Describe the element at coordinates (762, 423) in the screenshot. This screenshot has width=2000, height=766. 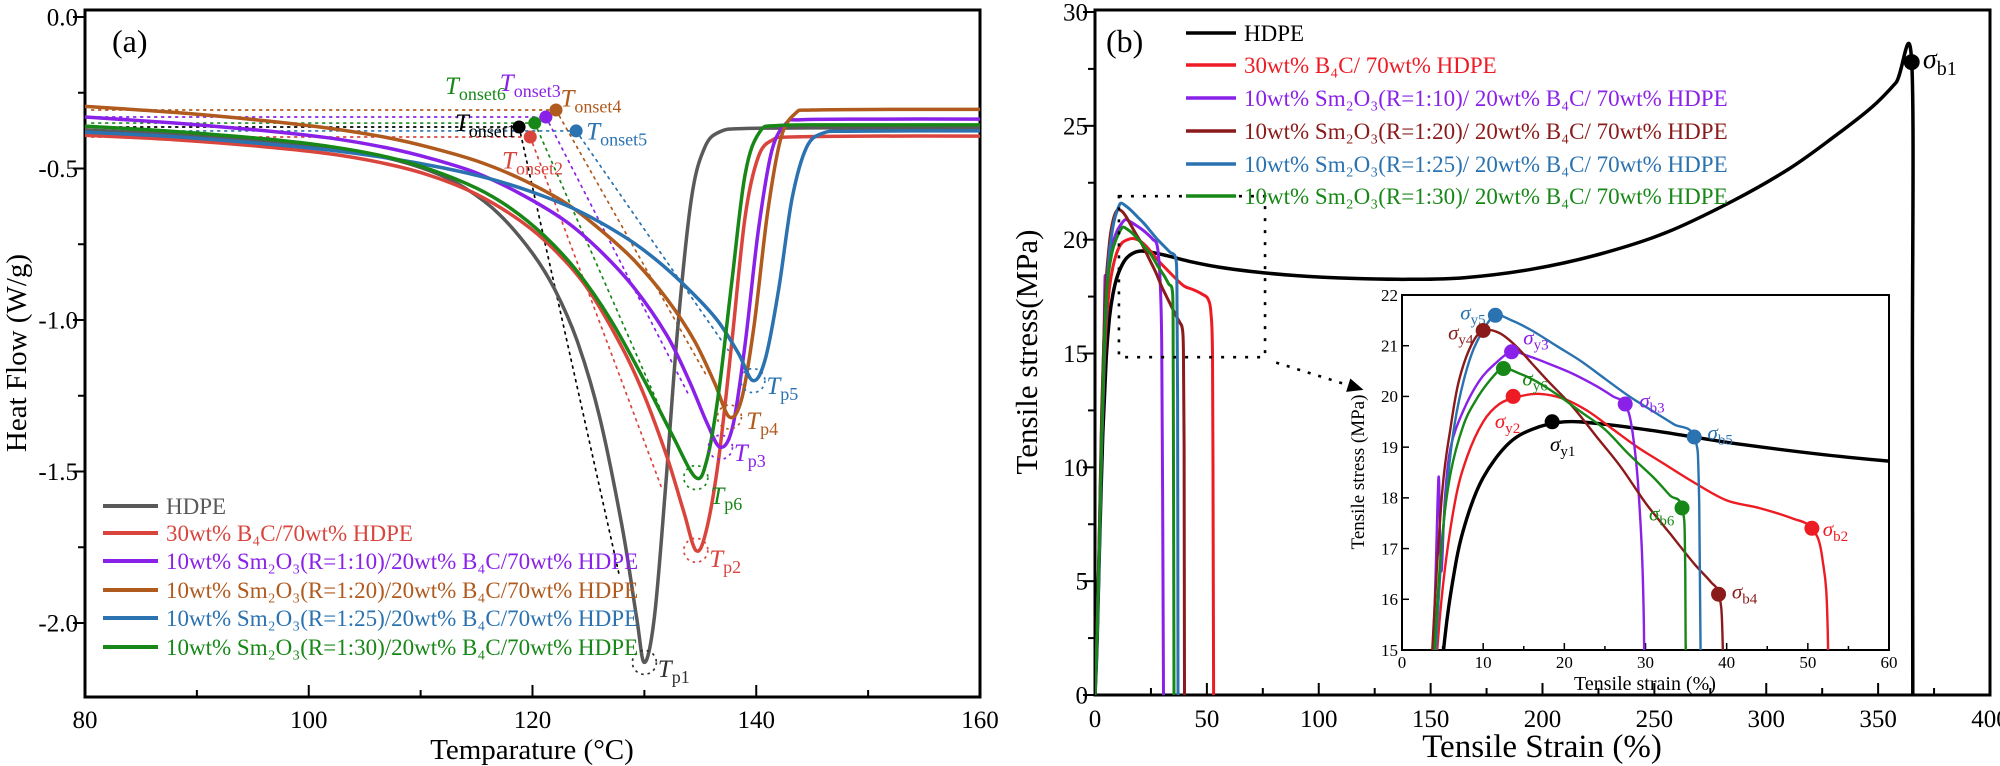
I see `peak-label-4: Tp4` at that location.